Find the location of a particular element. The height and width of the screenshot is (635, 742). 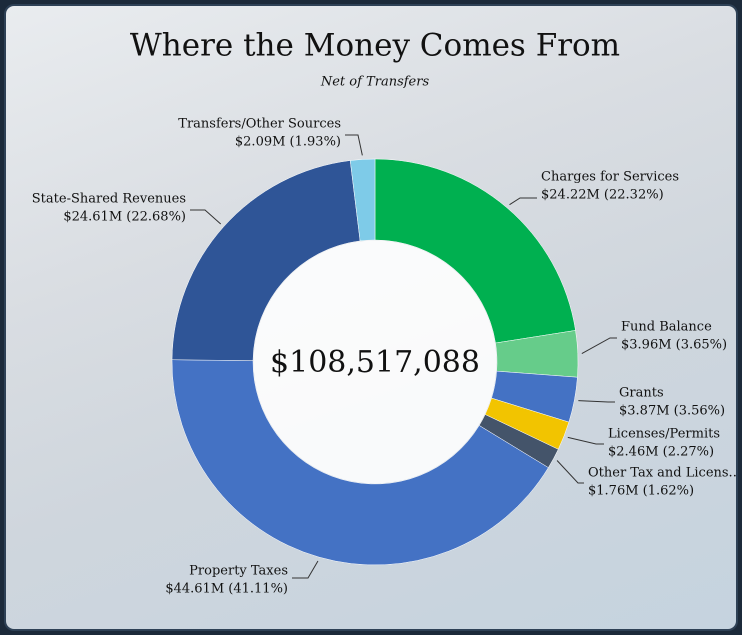

segment-value-label: $24.22M (22.32%) is located at coordinates (602, 195).